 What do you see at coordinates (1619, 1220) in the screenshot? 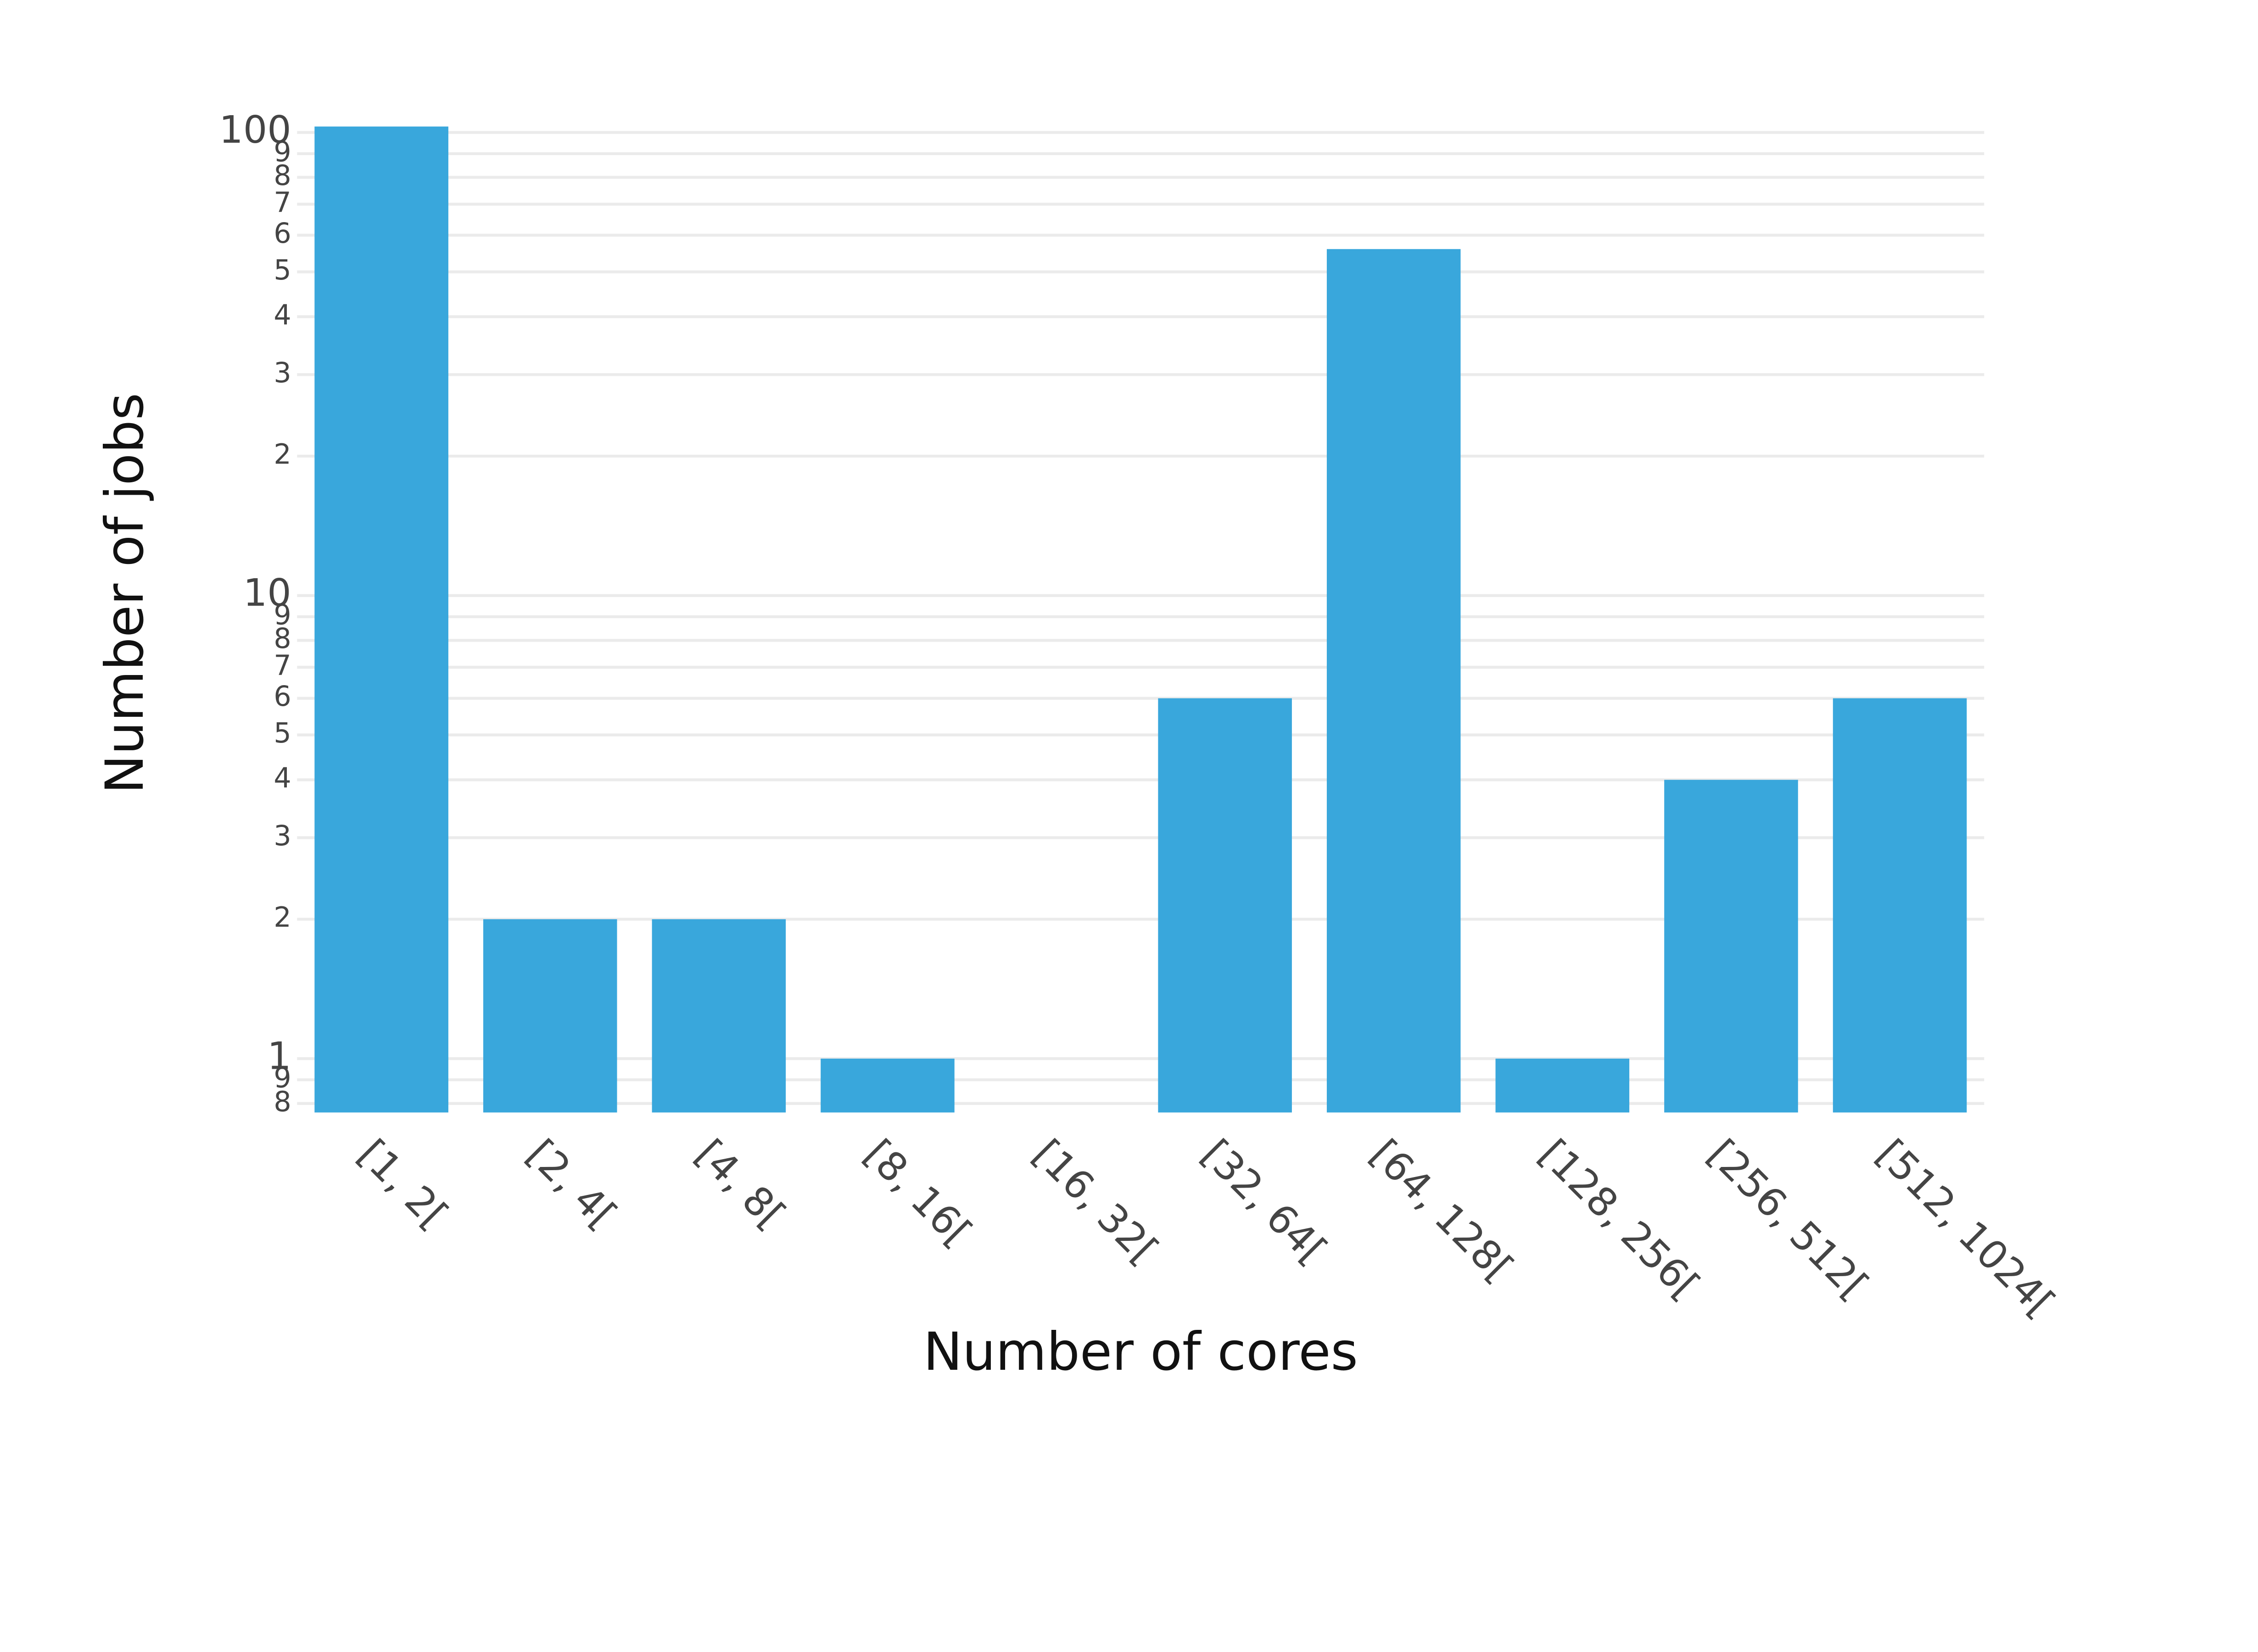
I see `x-tick-label: [128, 256[` at bounding box center [1619, 1220].